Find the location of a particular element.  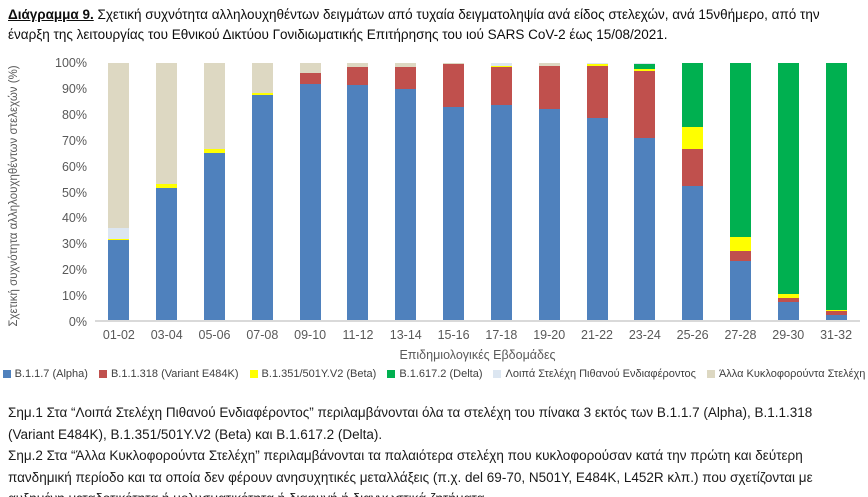

x-tick-label: 05-06 is located at coordinates (214, 335).